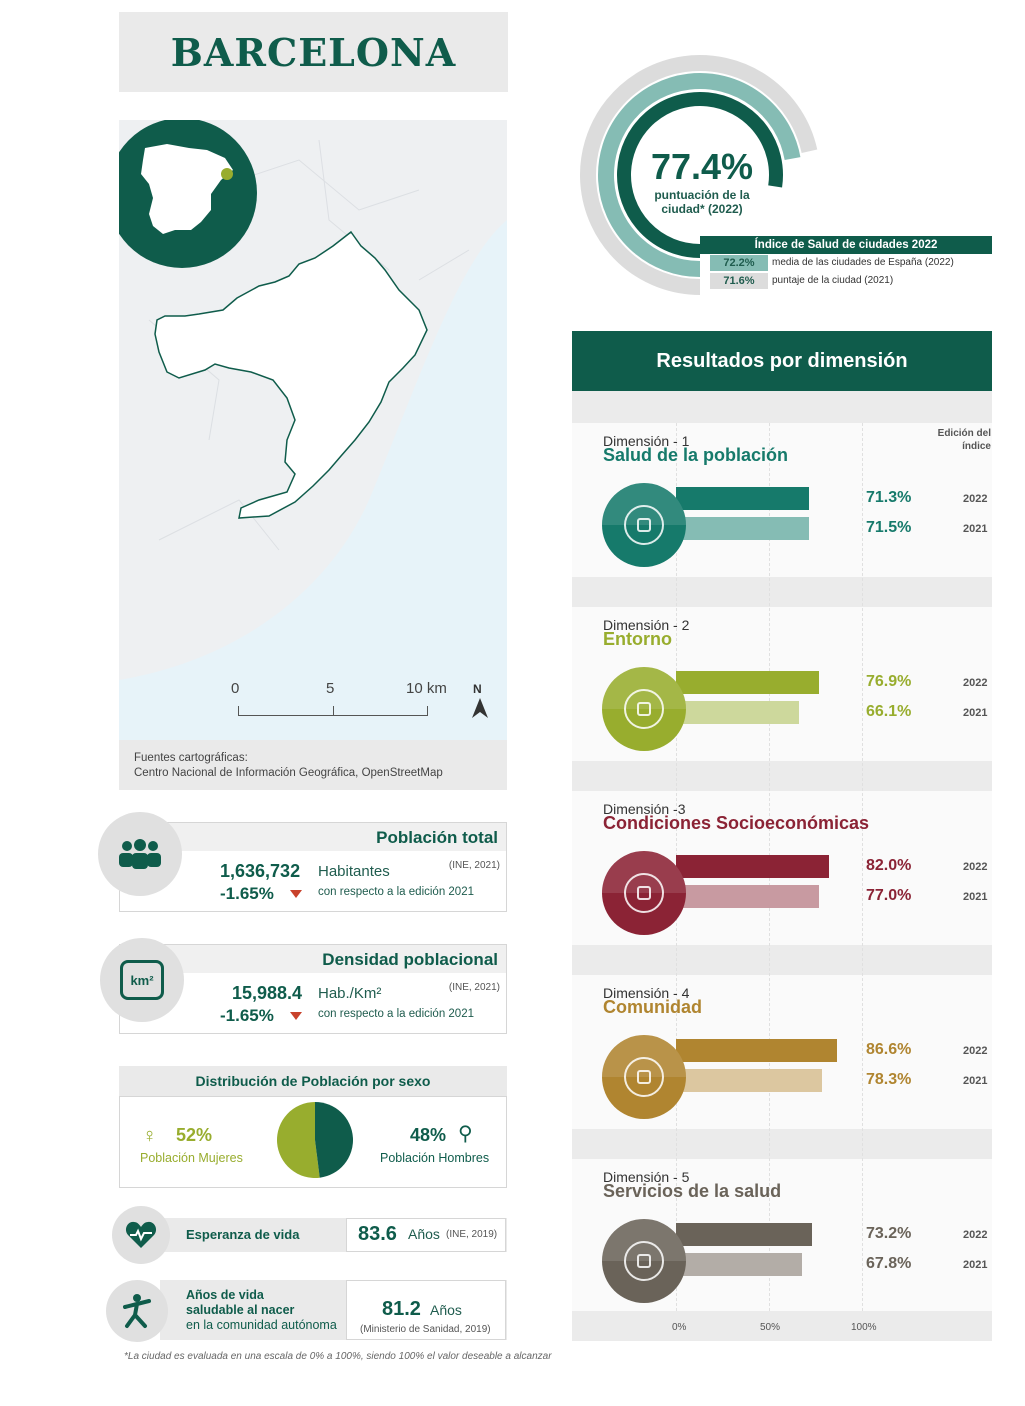 The width and height of the screenshot is (1025, 1406). I want to click on spain-locator, so click(188, 194).